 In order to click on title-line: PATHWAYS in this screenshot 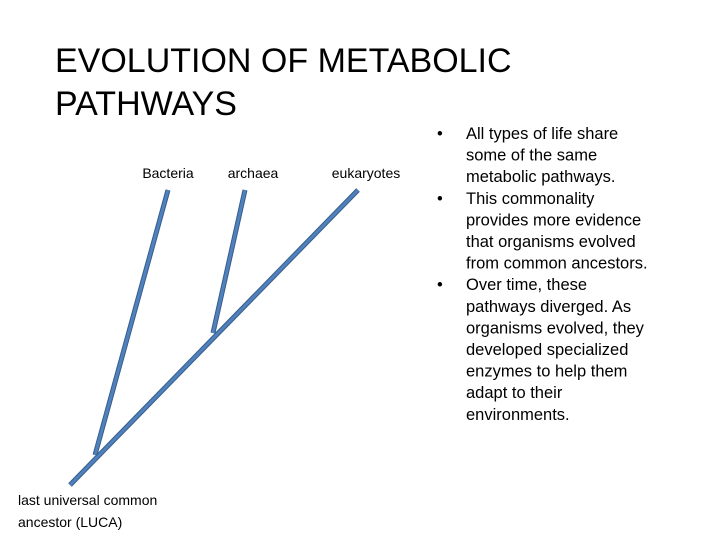, I will do `click(146, 104)`.